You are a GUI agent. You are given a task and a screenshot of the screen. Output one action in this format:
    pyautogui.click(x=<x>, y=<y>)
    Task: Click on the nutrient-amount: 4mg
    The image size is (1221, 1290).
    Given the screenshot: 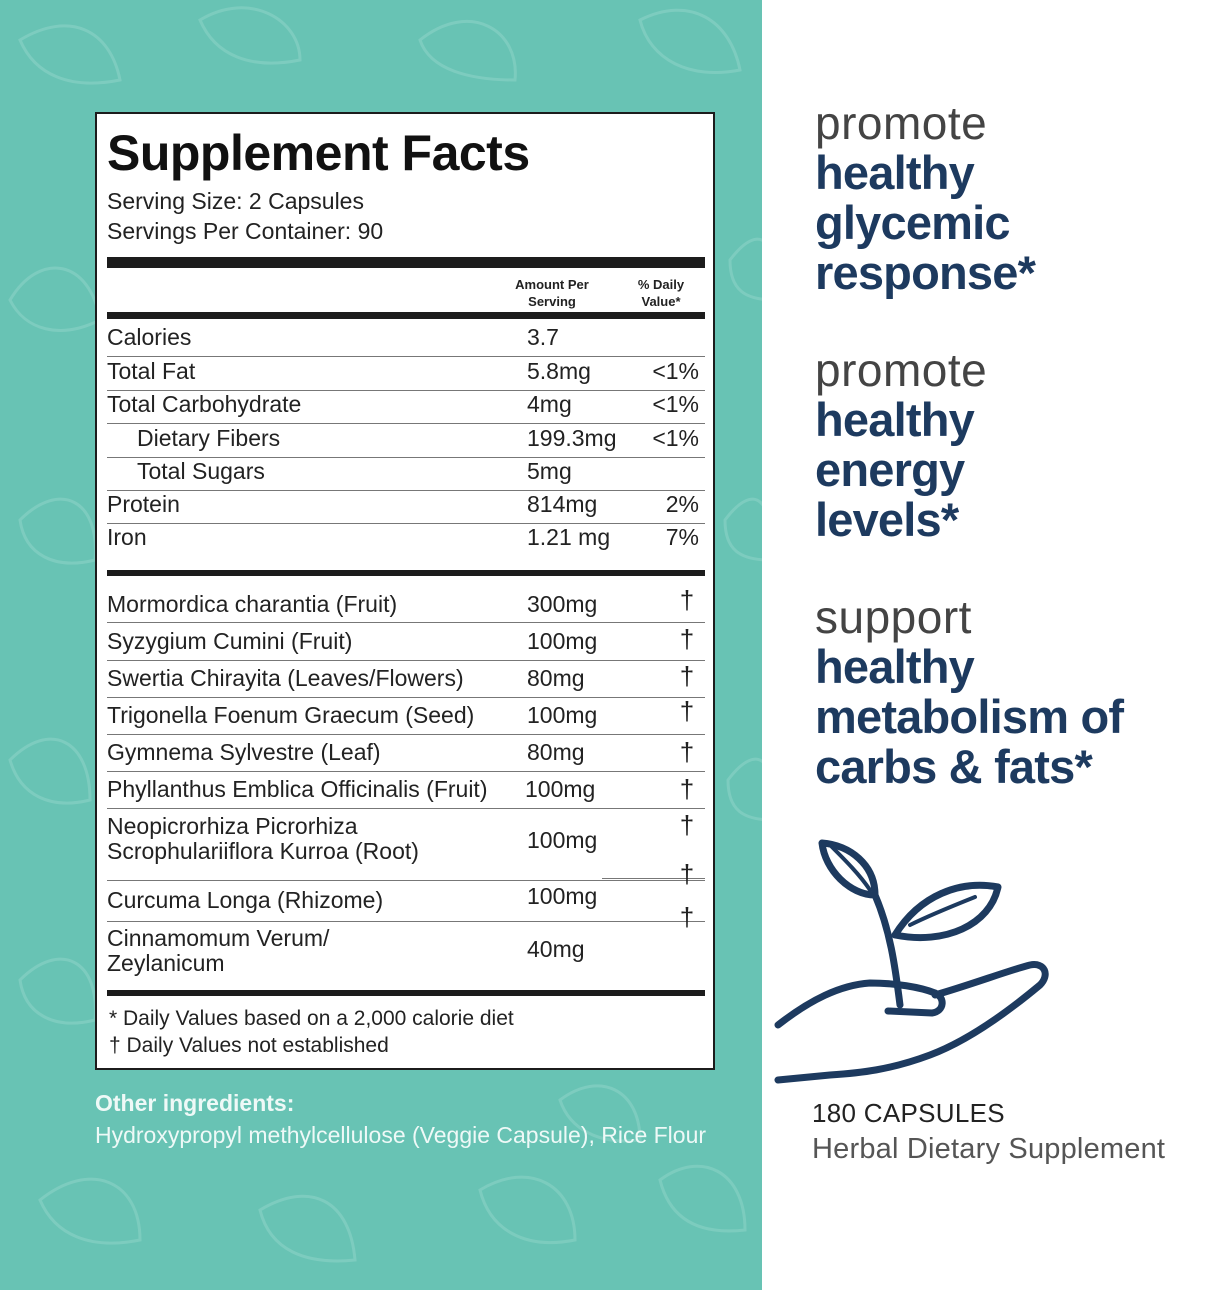 What is the action you would take?
    pyautogui.click(x=549, y=404)
    